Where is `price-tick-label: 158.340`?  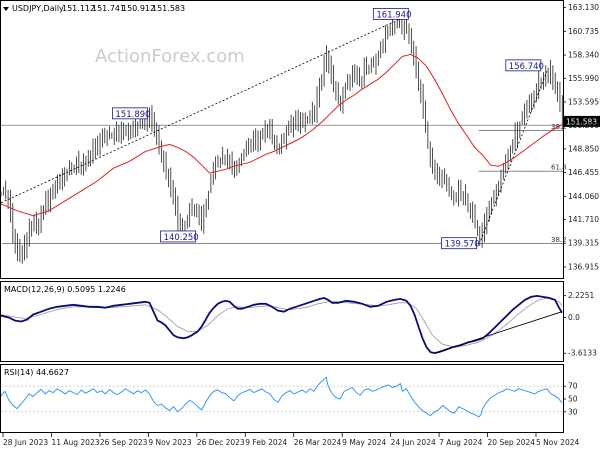
price-tick-label: 158.340 is located at coordinates (583, 55).